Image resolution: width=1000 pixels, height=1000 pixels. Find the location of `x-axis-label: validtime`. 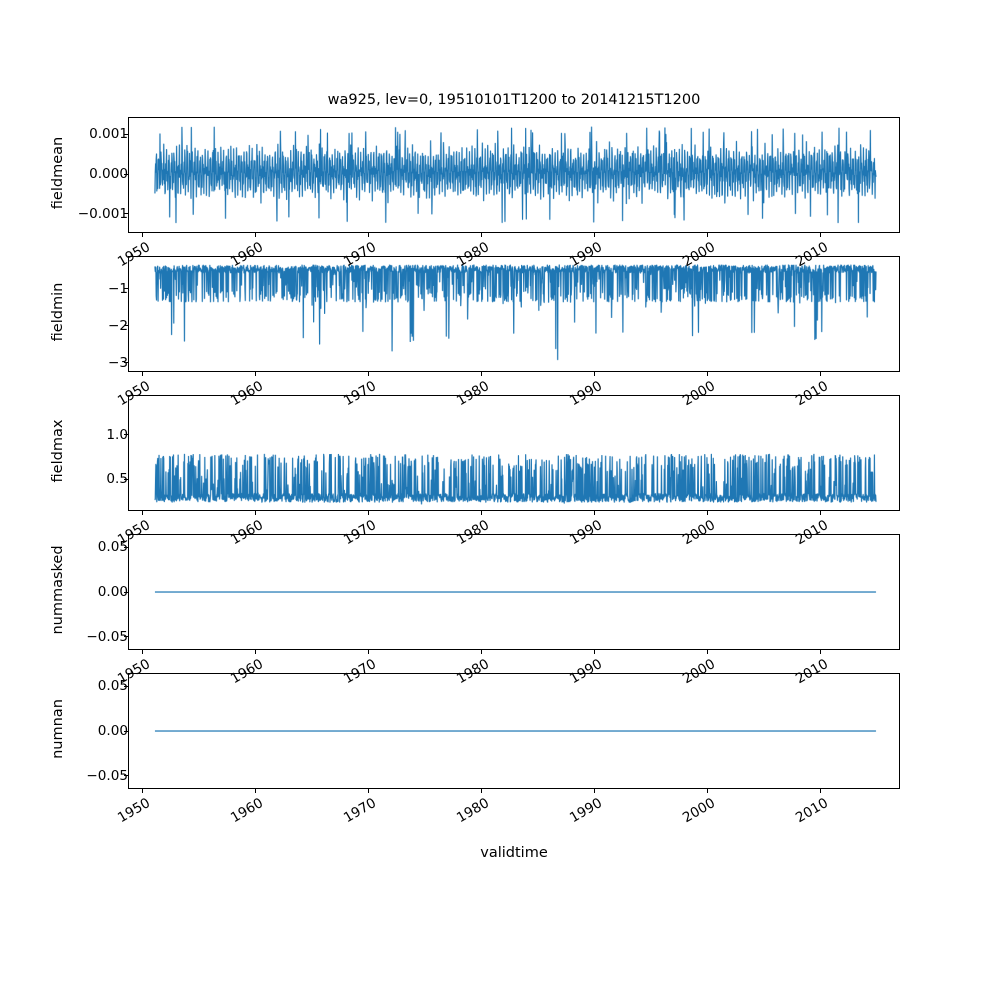

x-axis-label: validtime is located at coordinates (514, 853).